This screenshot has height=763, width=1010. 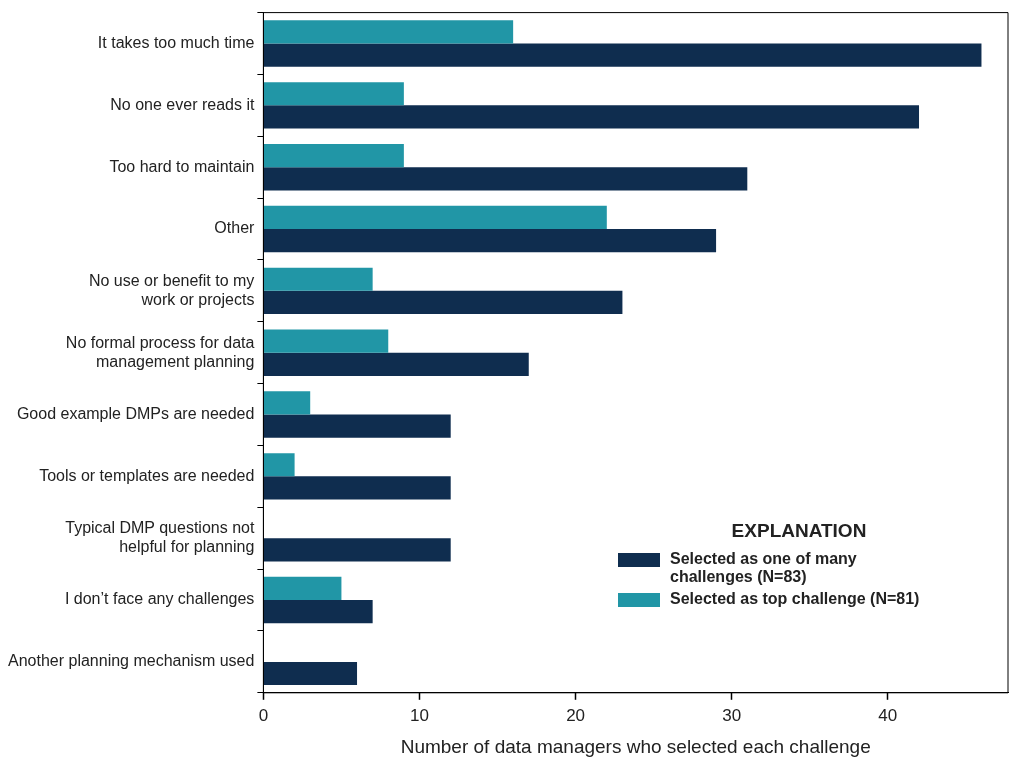 I want to click on y-tick-label: Other, so click(x=235, y=228).